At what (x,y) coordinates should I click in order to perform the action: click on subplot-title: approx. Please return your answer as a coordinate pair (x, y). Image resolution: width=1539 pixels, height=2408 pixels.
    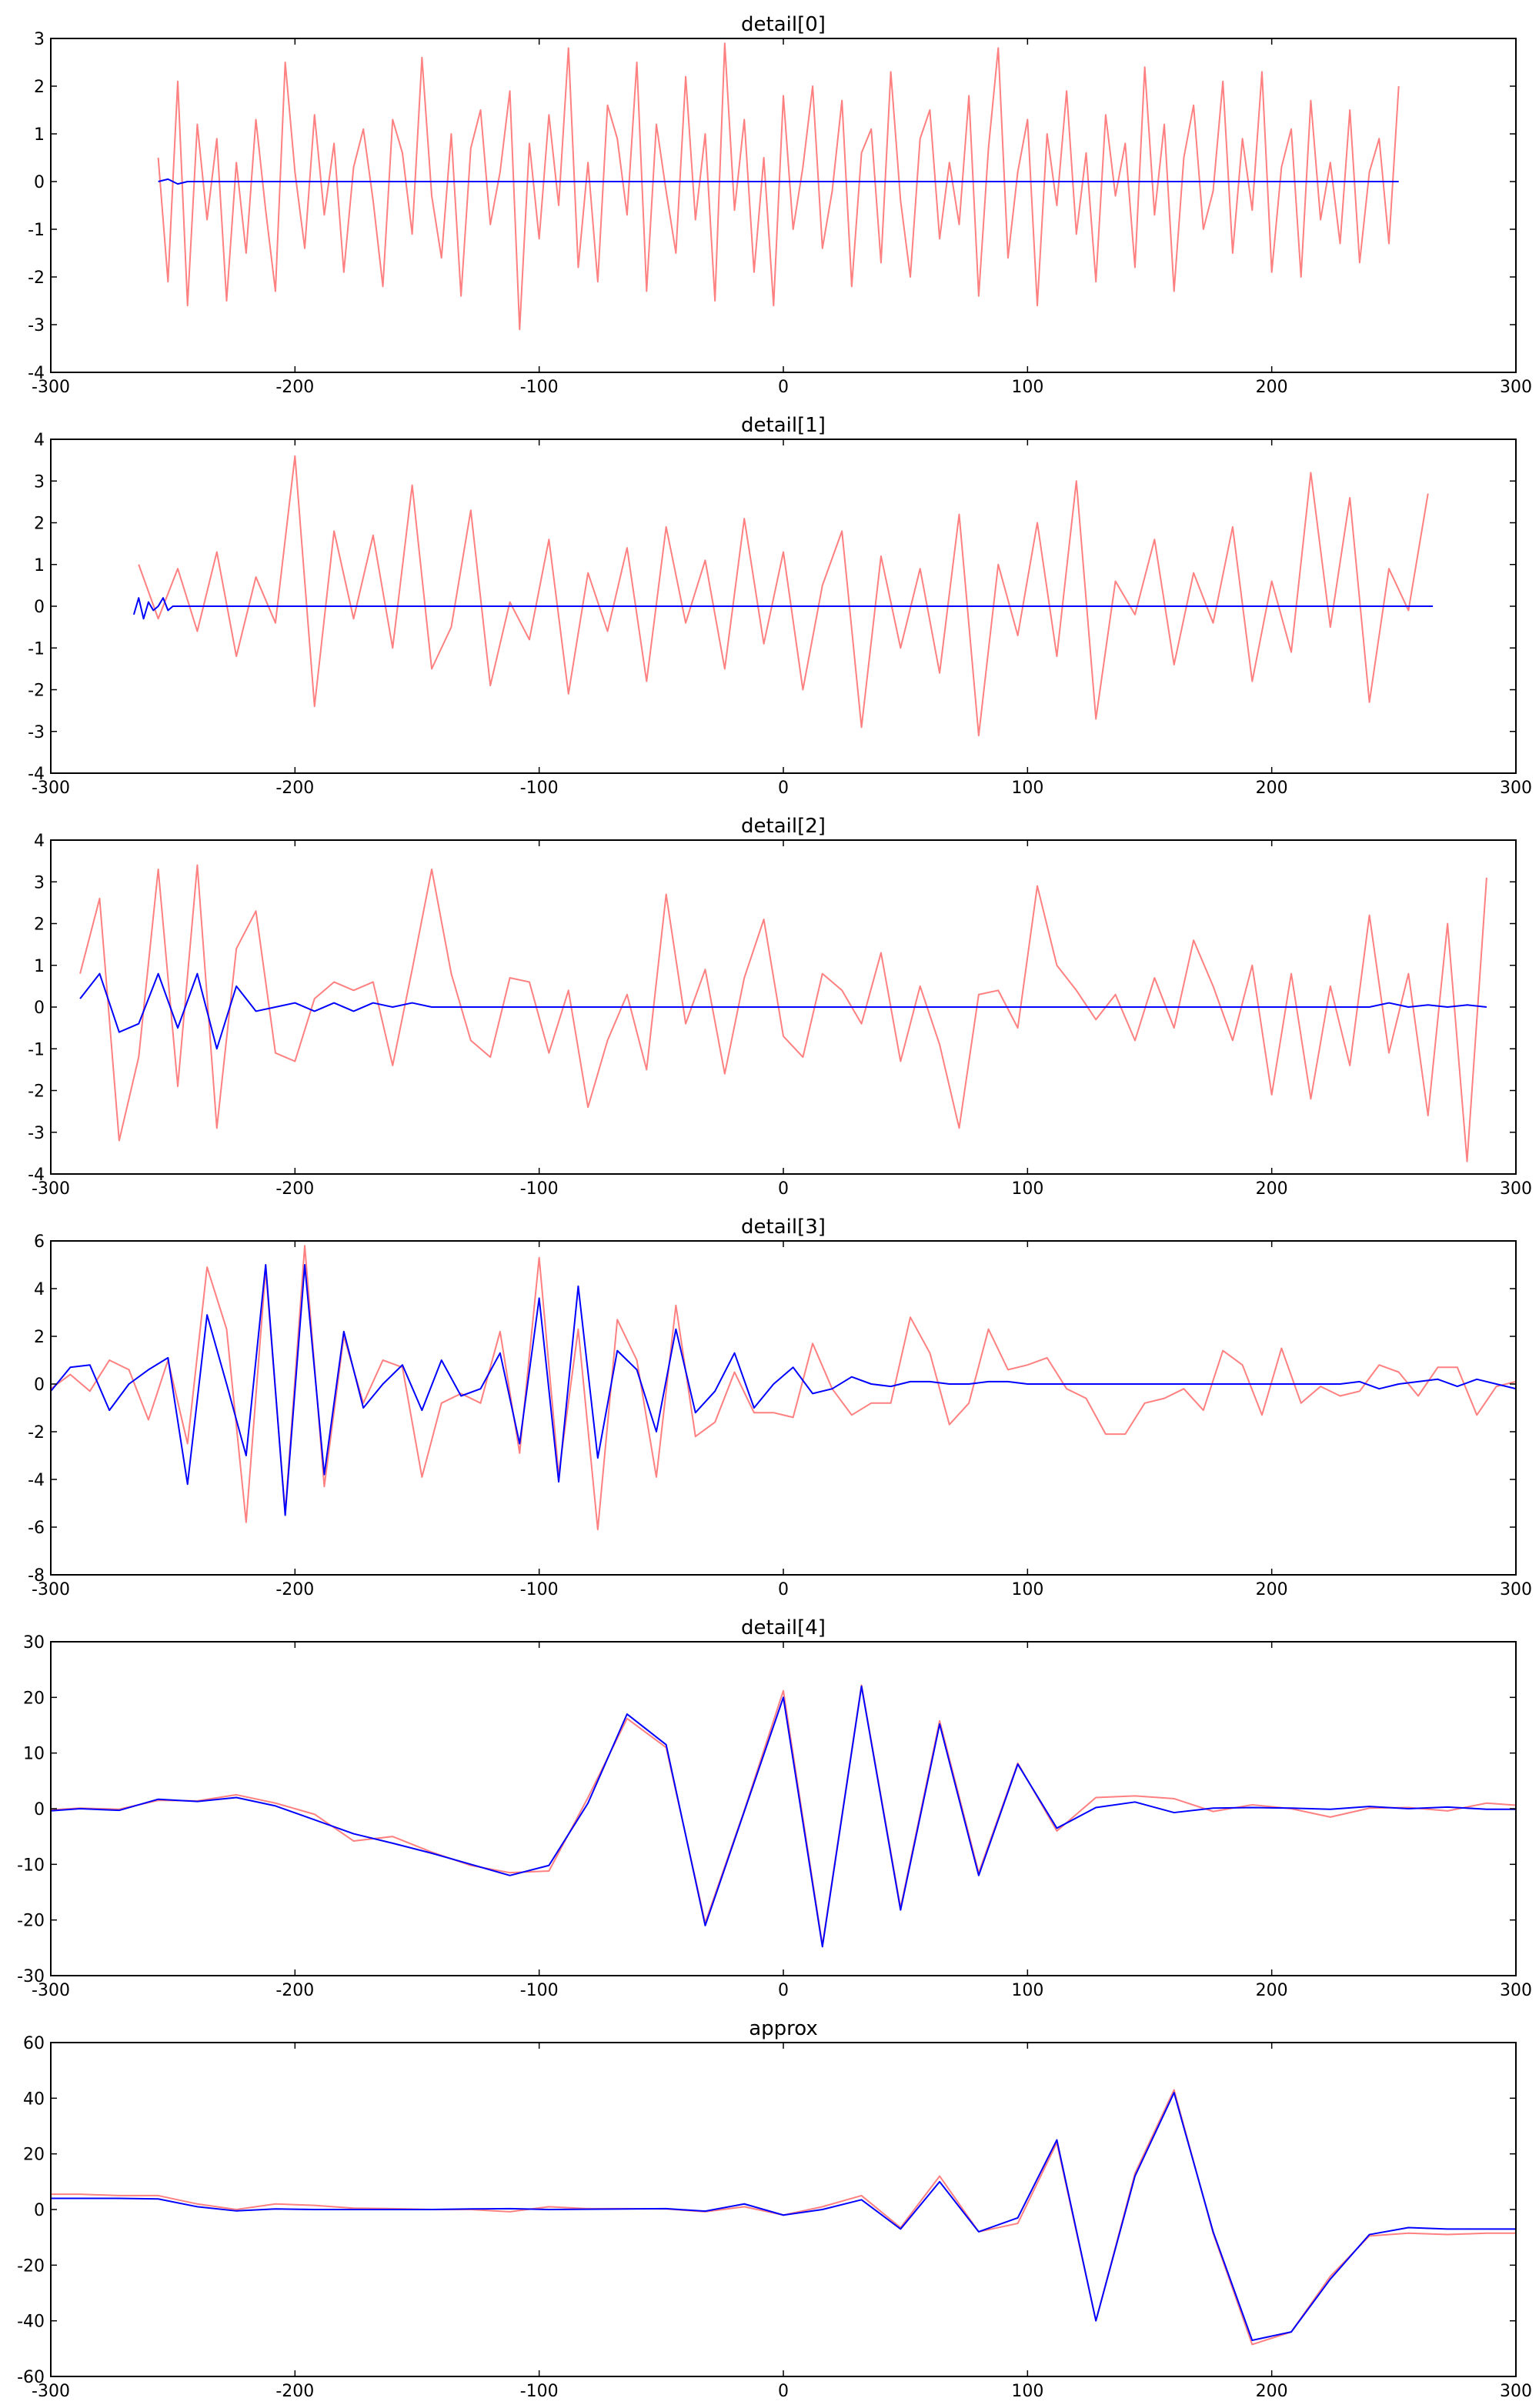
    Looking at the image, I should click on (783, 2028).